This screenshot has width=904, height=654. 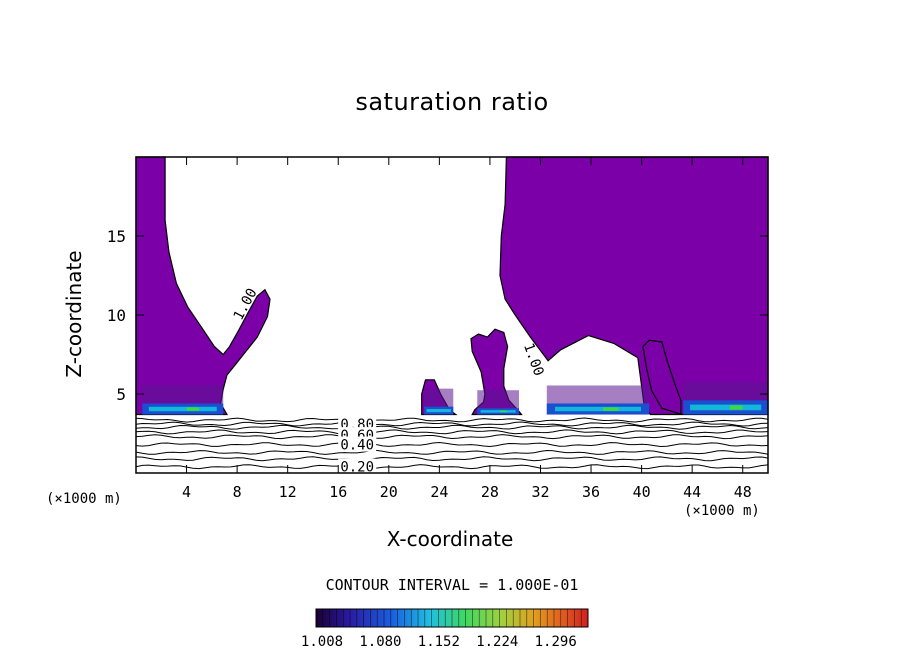 What do you see at coordinates (322, 642) in the screenshot?
I see `colorbar-tick-label: 1.008` at bounding box center [322, 642].